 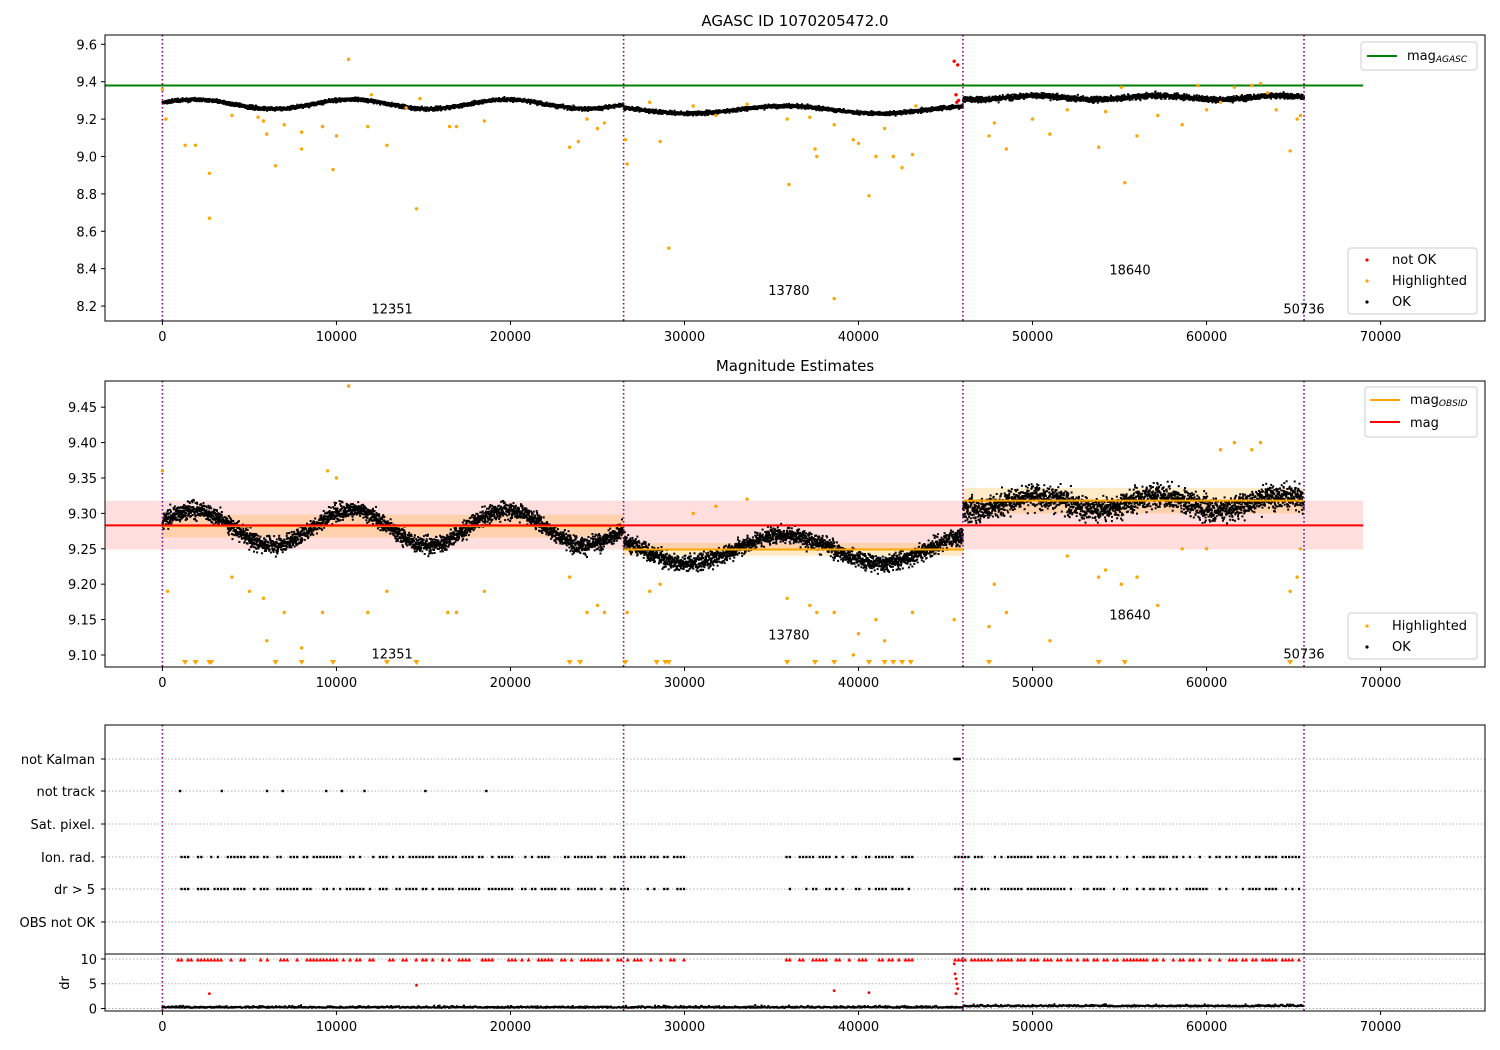 I want to click on agasc-panel-title: AGASC ID 1070205472.0, so click(x=794, y=21).